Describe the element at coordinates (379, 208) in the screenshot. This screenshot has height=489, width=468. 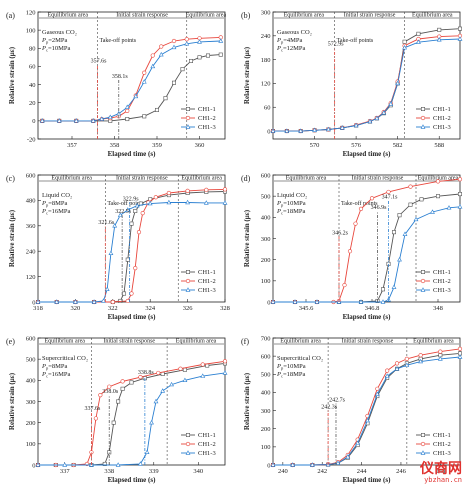
I see `takeoff-value: 346.9s` at that location.